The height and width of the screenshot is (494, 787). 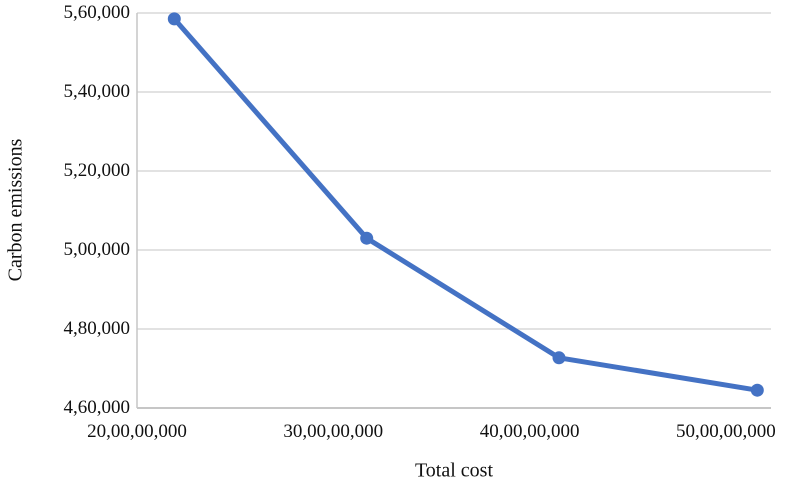 What do you see at coordinates (97, 170) in the screenshot?
I see `y-tick-label: 5,20,000` at bounding box center [97, 170].